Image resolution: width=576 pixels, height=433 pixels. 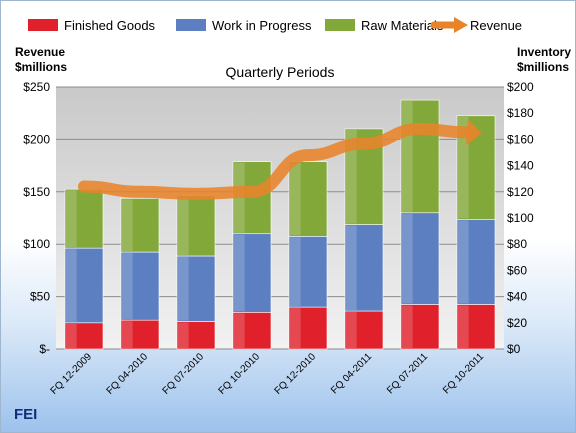 I want to click on legend-swatch-raw-materials, so click(x=340, y=25).